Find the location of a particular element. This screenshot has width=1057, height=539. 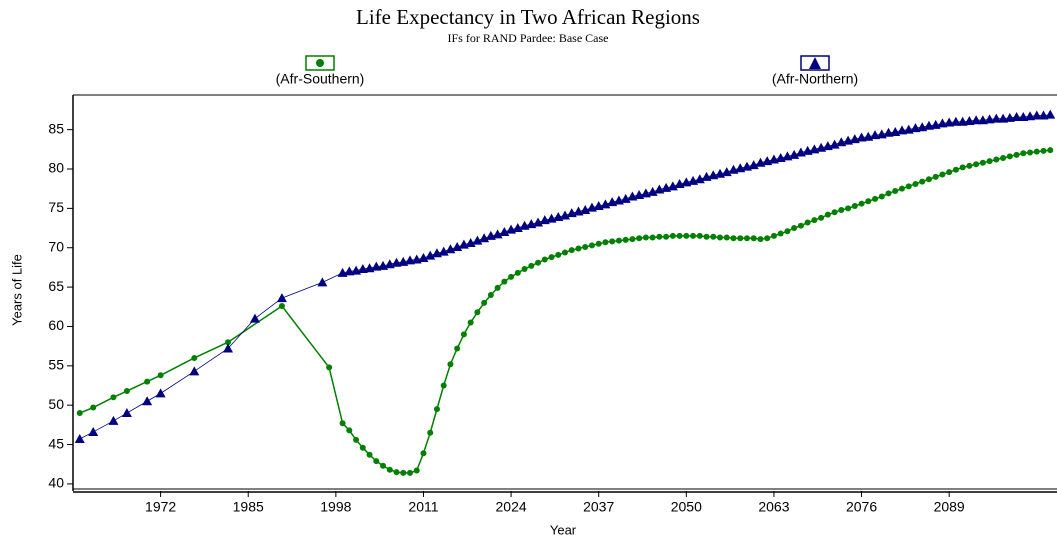

x-tick-label: 2089 is located at coordinates (949, 507).